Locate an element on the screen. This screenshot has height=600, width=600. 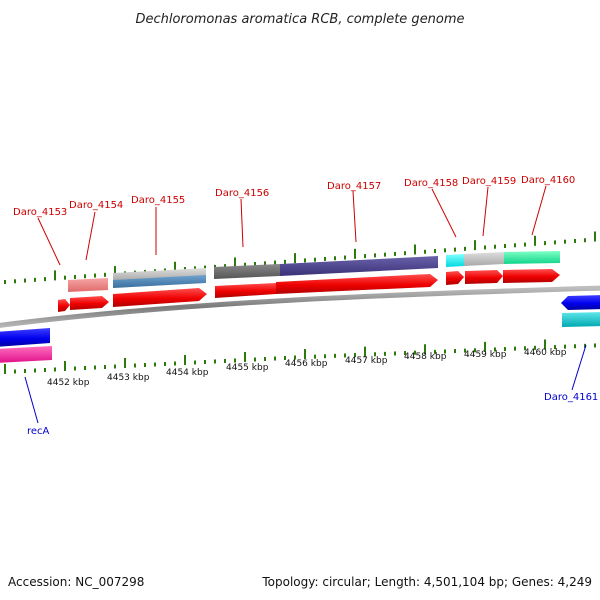
gene-label-daro-4158: Daro_4158 is located at coordinates (431, 183).